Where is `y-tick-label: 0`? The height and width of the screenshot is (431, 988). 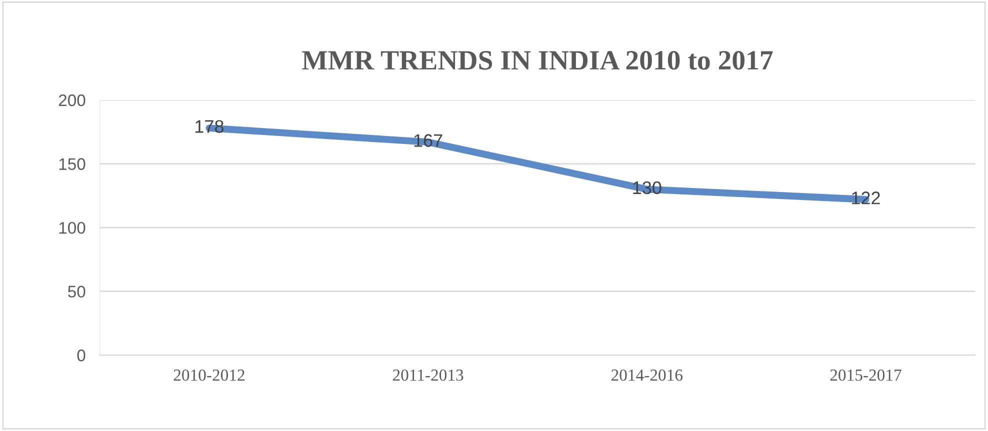 y-tick-label: 0 is located at coordinates (81, 356).